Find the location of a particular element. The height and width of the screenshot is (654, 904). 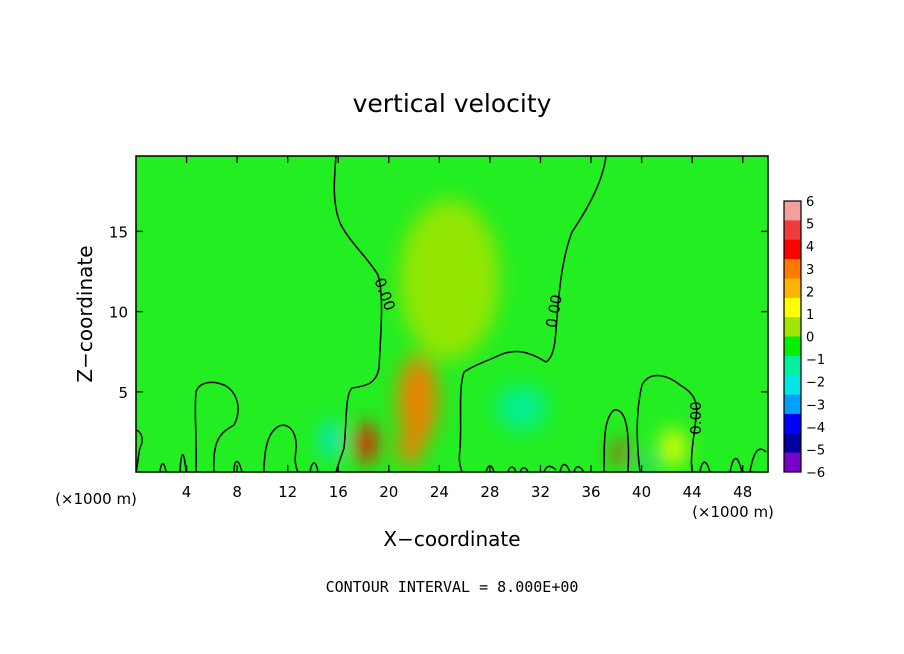

colorbar-label: 4 is located at coordinates (810, 247).